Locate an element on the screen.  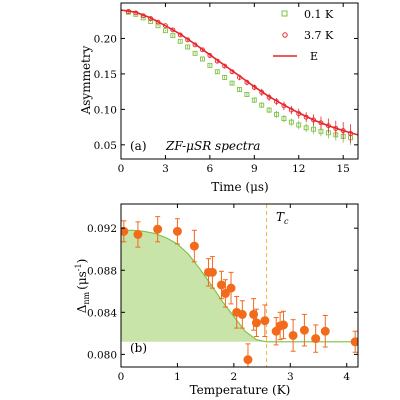
tc-label-main: T is located at coordinates (280, 217).